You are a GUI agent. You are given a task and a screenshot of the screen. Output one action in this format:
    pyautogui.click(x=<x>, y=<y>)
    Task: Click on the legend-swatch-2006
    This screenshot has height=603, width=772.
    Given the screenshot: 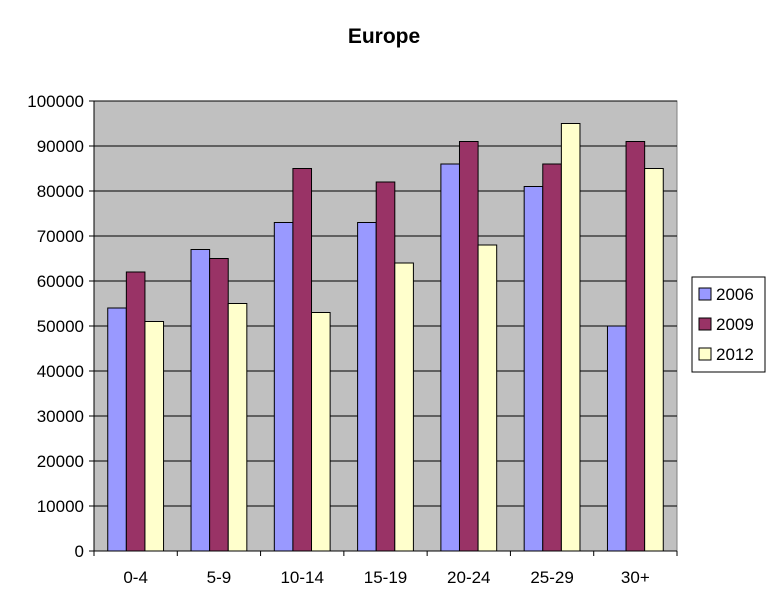 What is the action you would take?
    pyautogui.click(x=705, y=294)
    